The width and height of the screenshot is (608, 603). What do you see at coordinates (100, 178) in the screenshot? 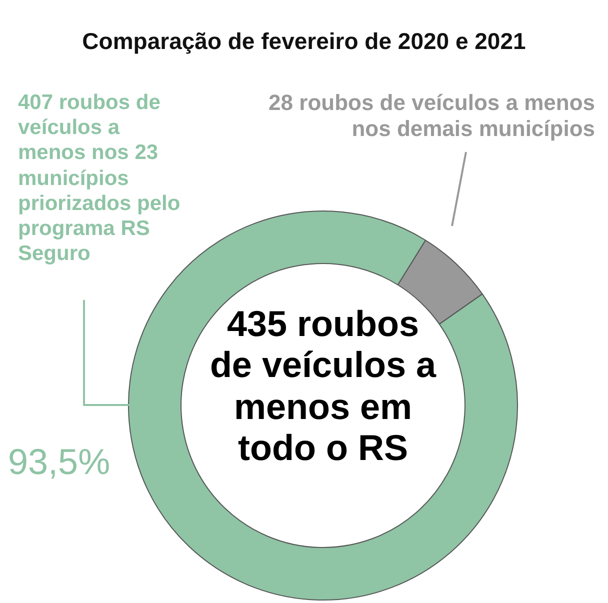
I see `slice-label: 407 roubos de veículos a menos nos 23 municípios priorizados pelo programa RS Seguro` at bounding box center [100, 178].